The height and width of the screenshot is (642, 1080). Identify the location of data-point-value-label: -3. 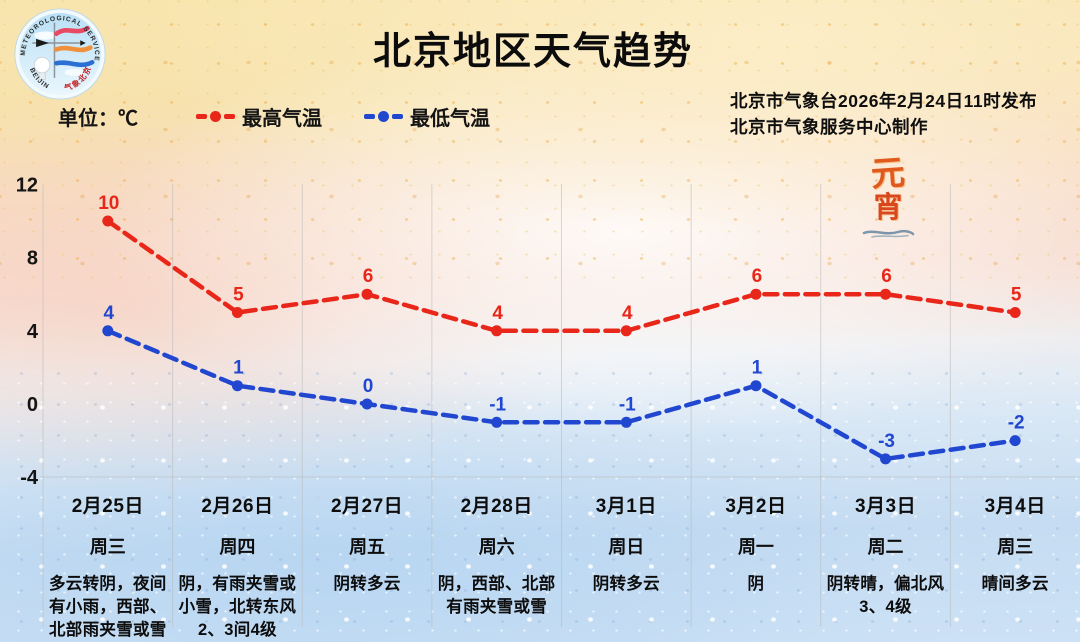
(886, 441).